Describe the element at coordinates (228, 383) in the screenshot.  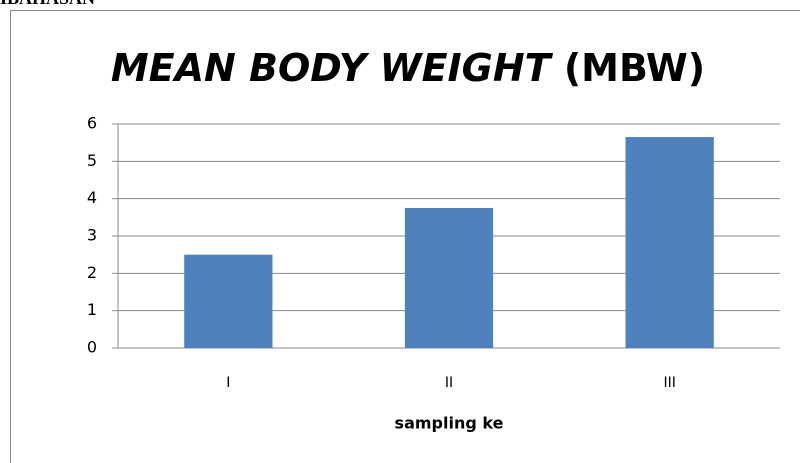
I see `x-tick-label: I` at that location.